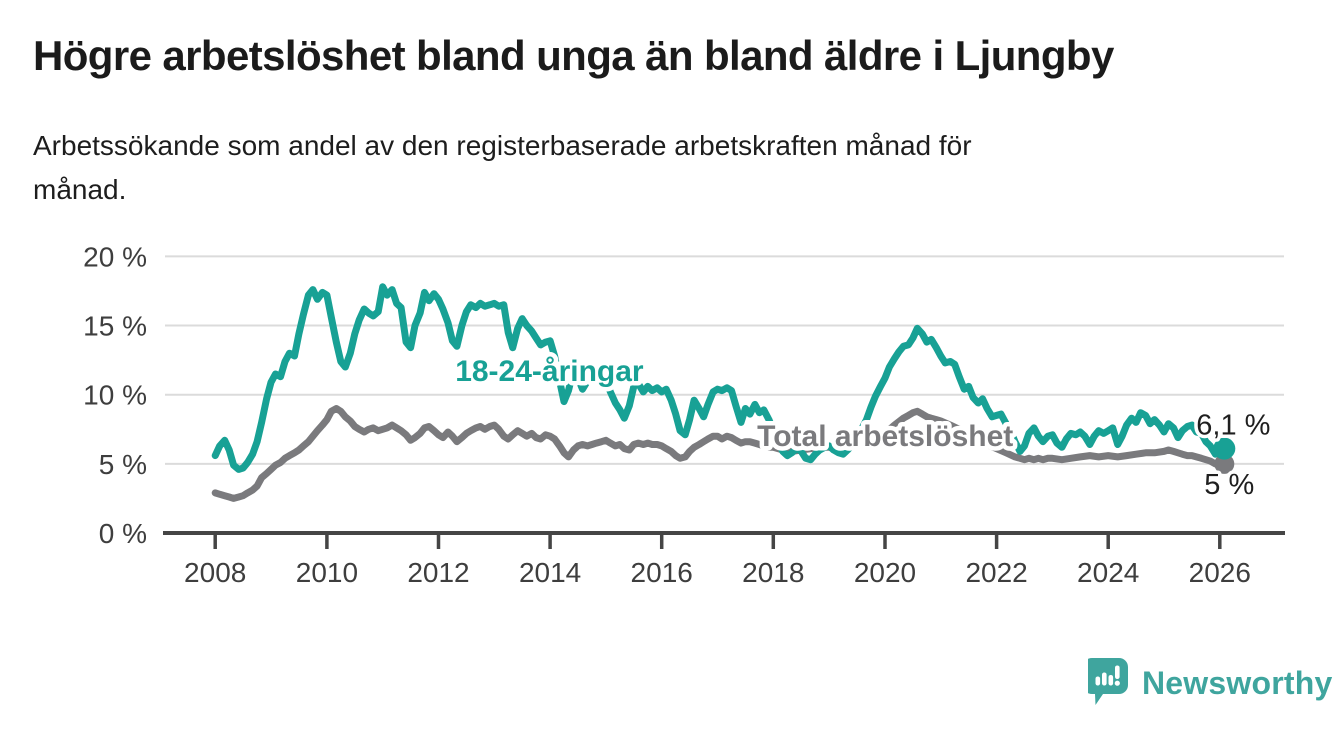 The image size is (1340, 734). What do you see at coordinates (1108, 572) in the screenshot?
I see `x-tick-label: 2024` at bounding box center [1108, 572].